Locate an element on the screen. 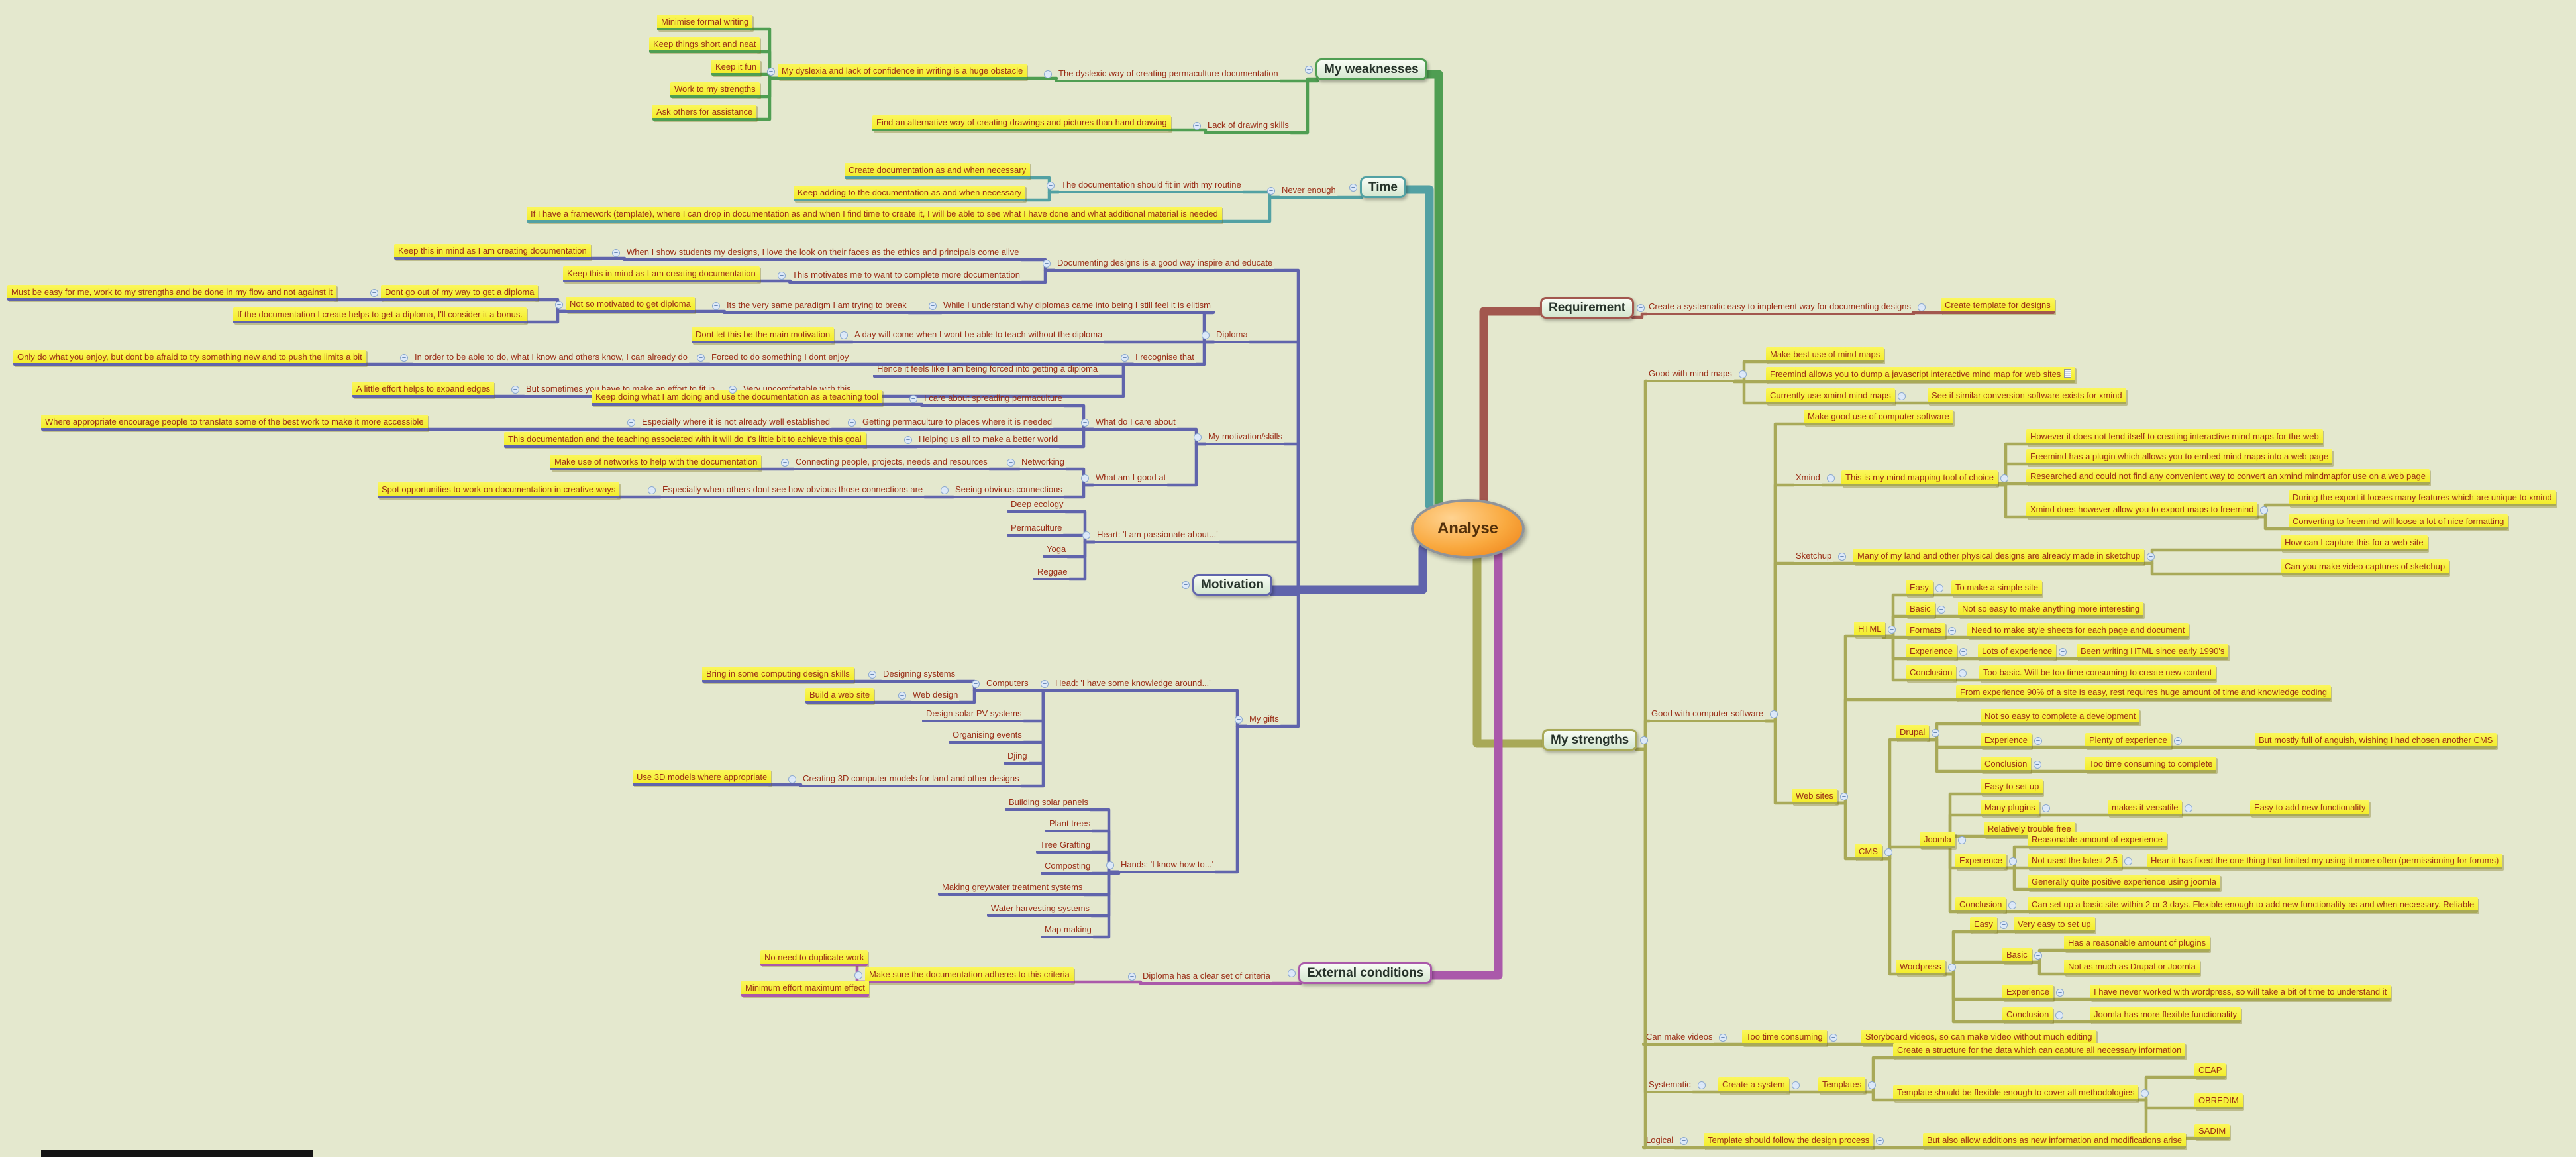 The height and width of the screenshot is (1157, 2576). node-m32: What am I good at is located at coordinates (1131, 478).